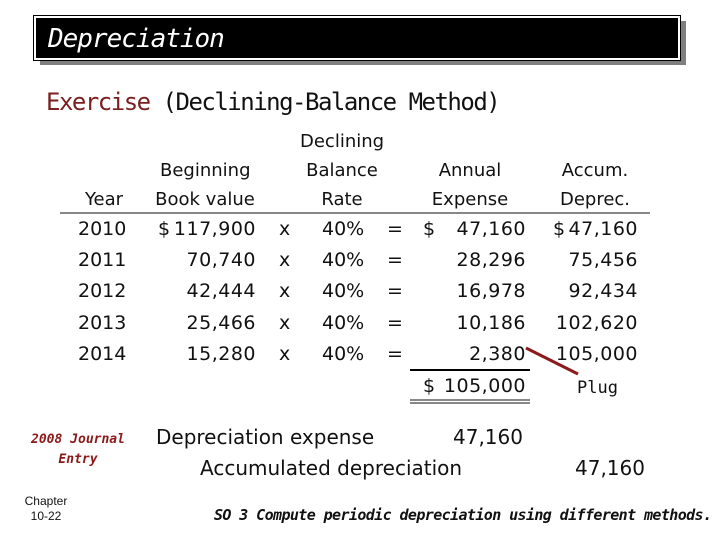 This screenshot has width=720, height=540. Describe the element at coordinates (46, 501) in the screenshot. I see `chapter-line1: Chapter` at that location.